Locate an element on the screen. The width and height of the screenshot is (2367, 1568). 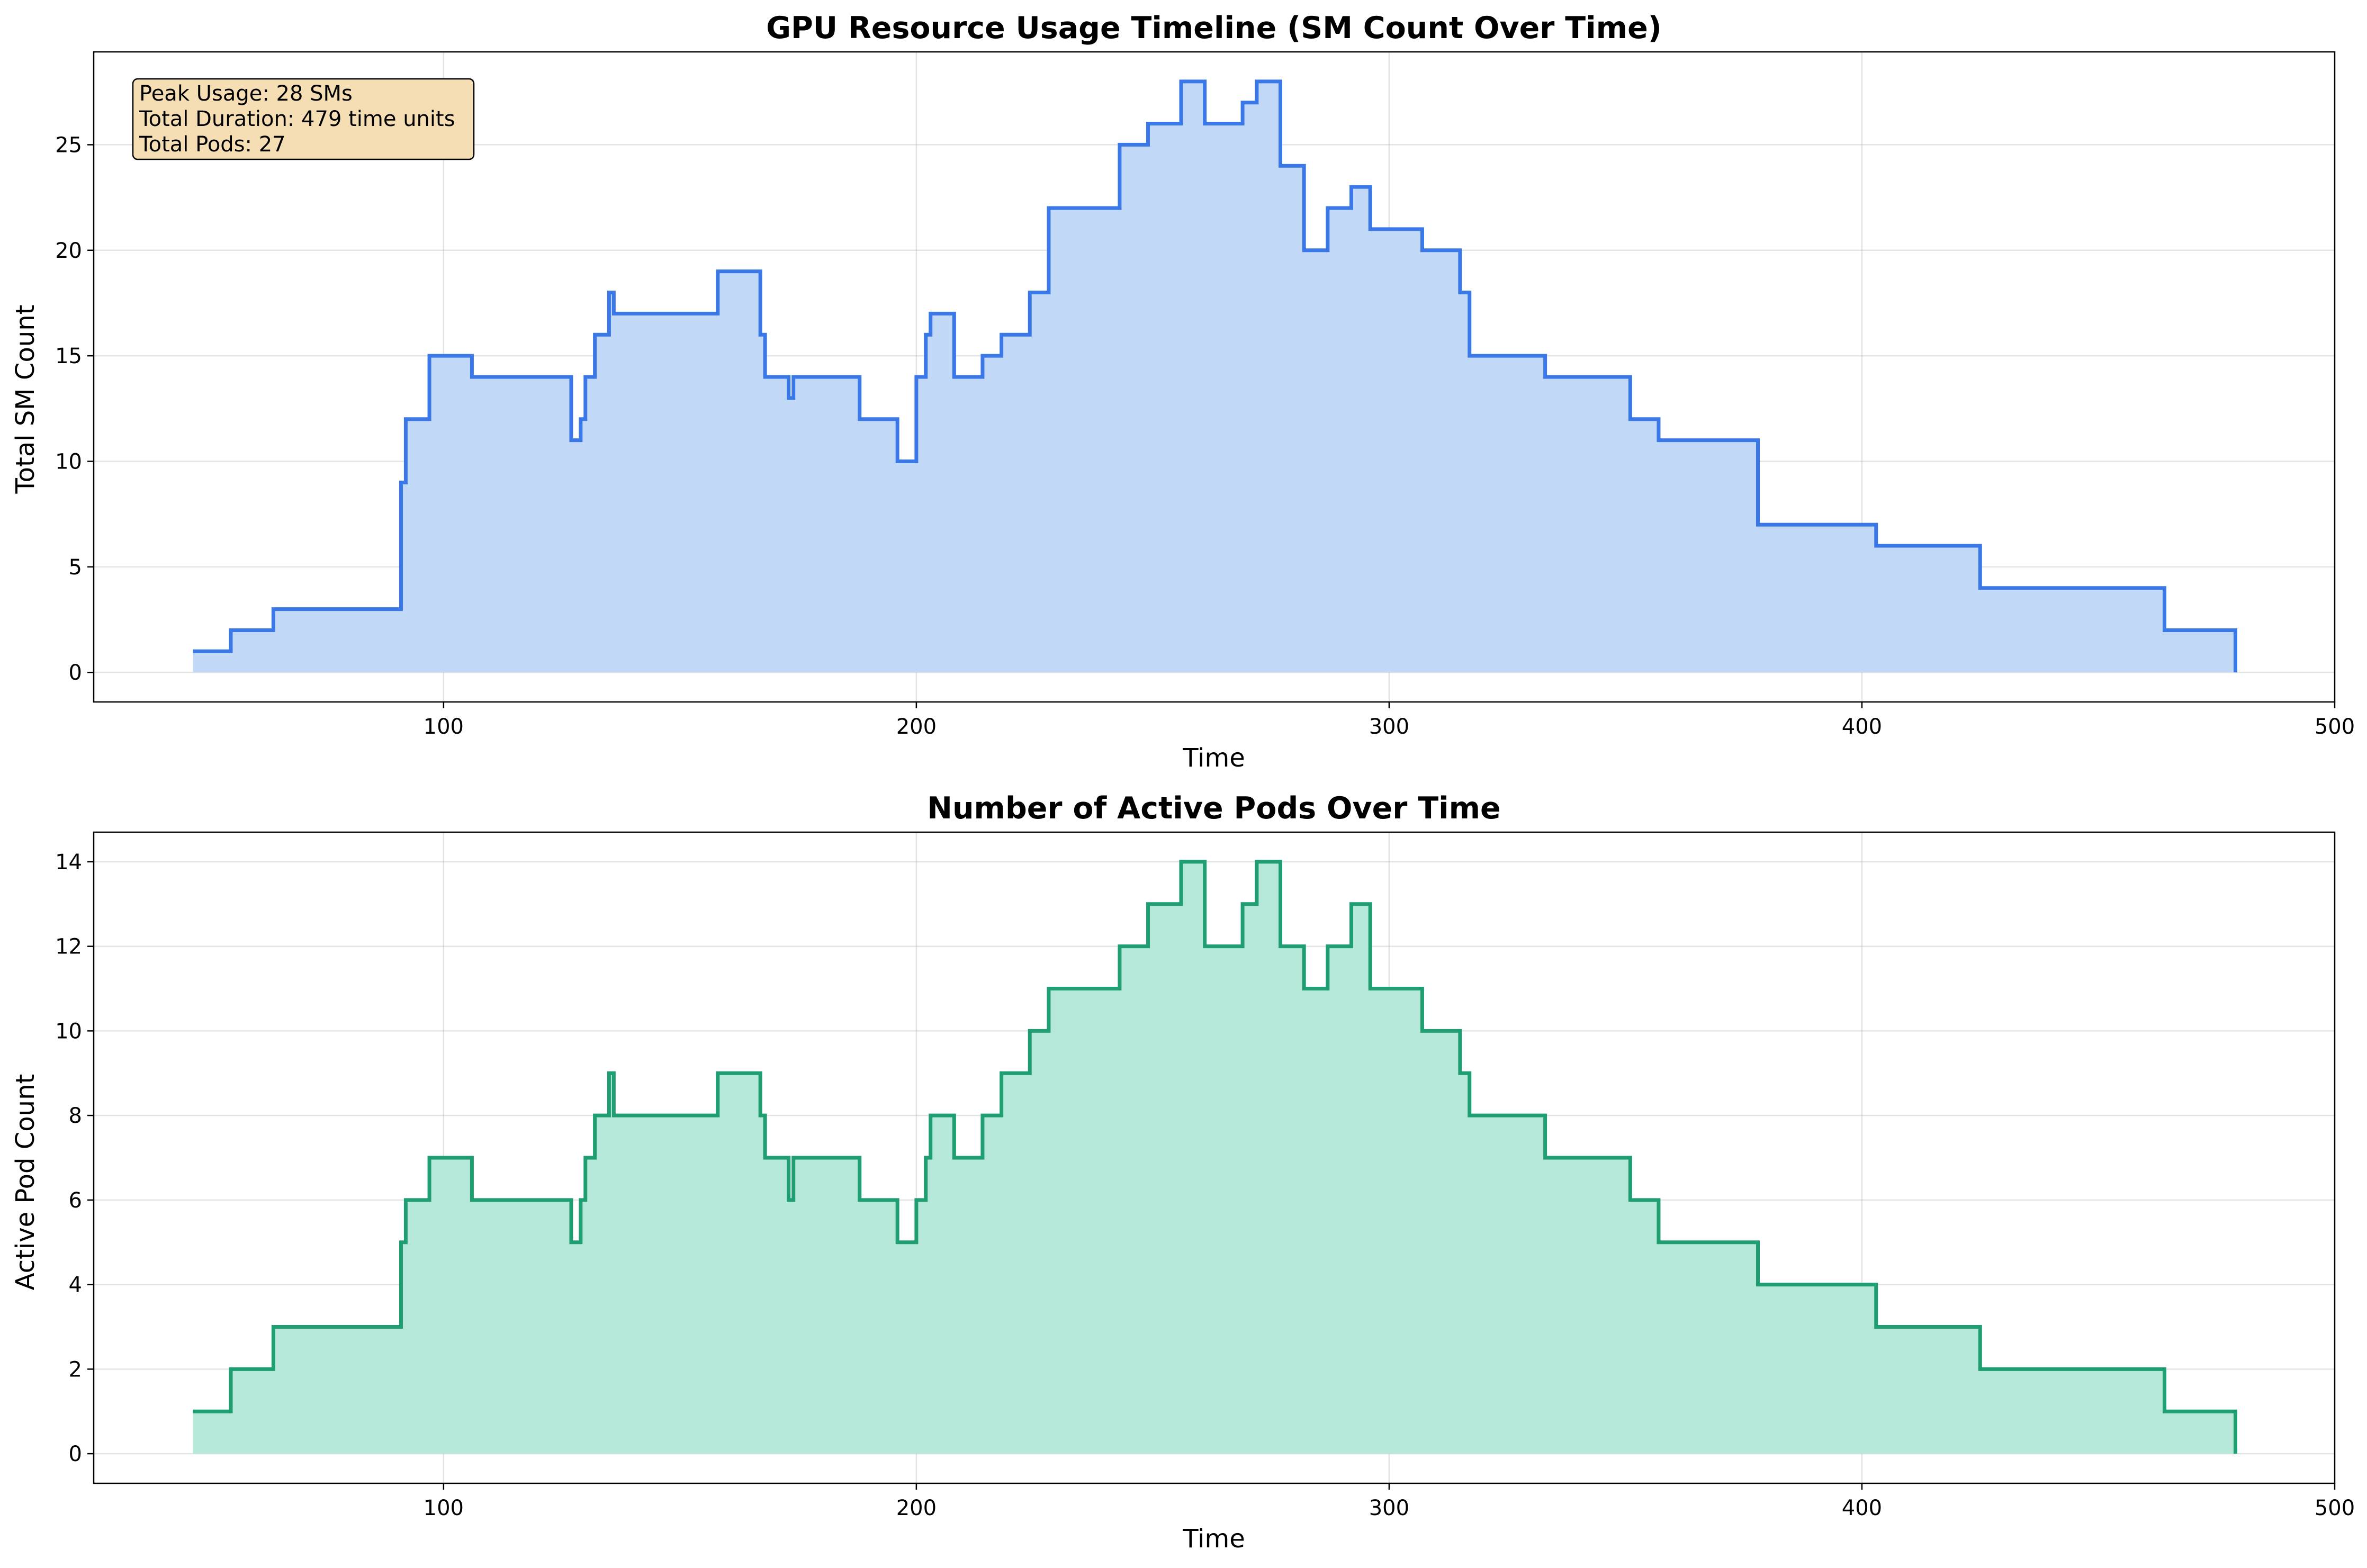
y-tick-label: 15 is located at coordinates (68, 356).